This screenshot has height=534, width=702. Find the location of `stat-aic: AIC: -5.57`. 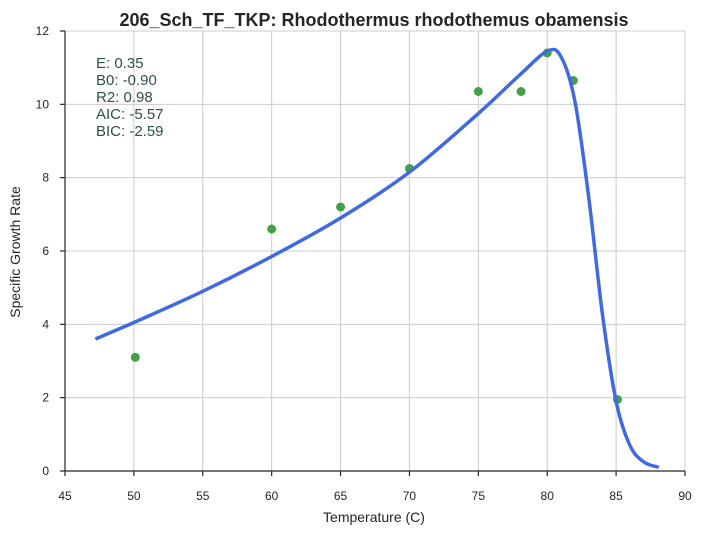

stat-aic: AIC: -5.57 is located at coordinates (130, 114).